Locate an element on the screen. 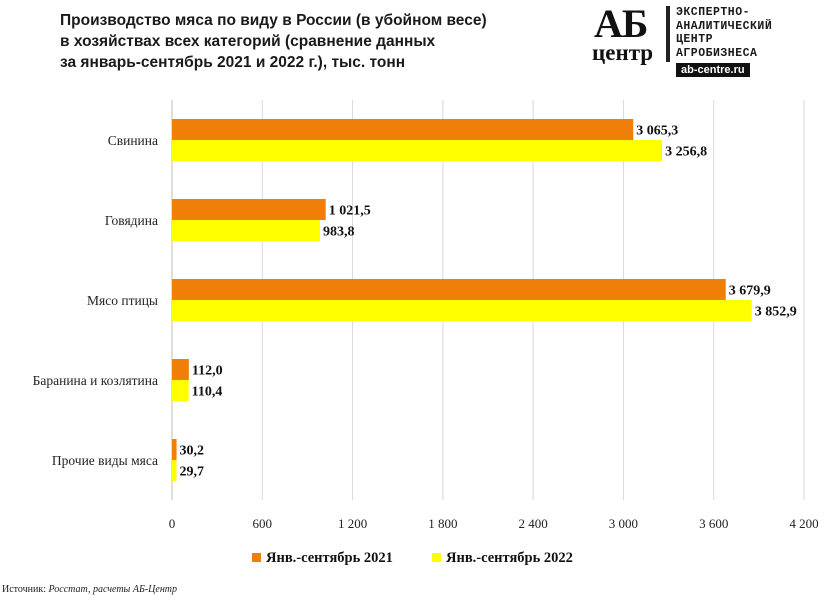 This screenshot has height=600, width=825. x-tick-label: 1 200 is located at coordinates (352, 523).